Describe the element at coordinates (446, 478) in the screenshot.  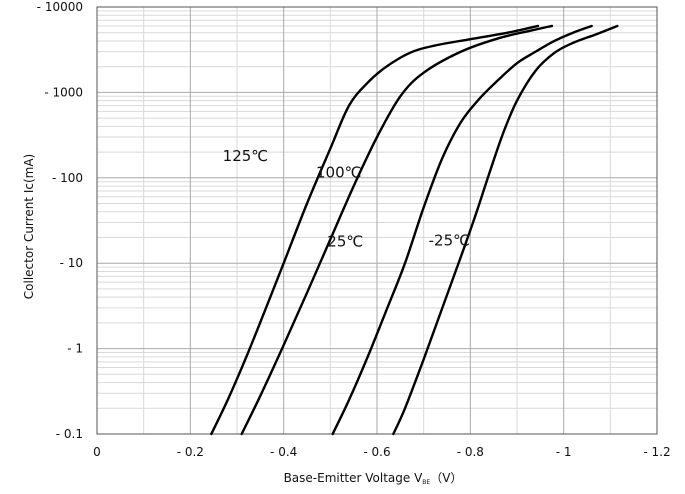
I see `x-axis-title-unit: （V）` at that location.